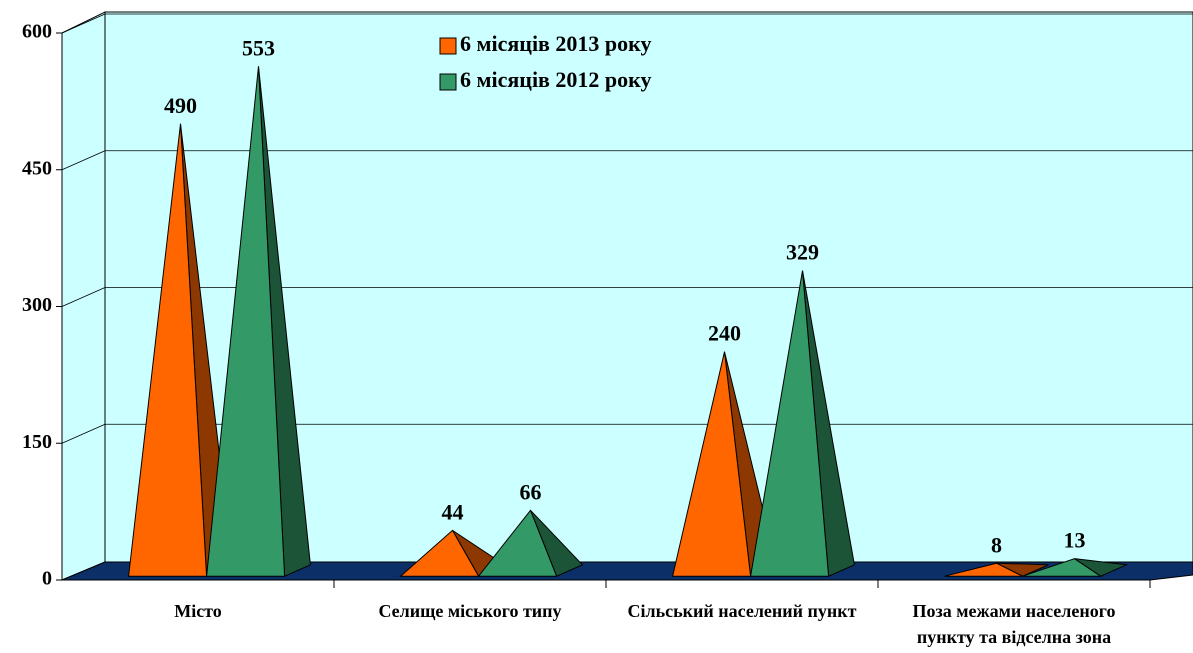 This screenshot has height=653, width=1193. Describe the element at coordinates (37, 305) in the screenshot. I see `y-tick-label: 300` at that location.